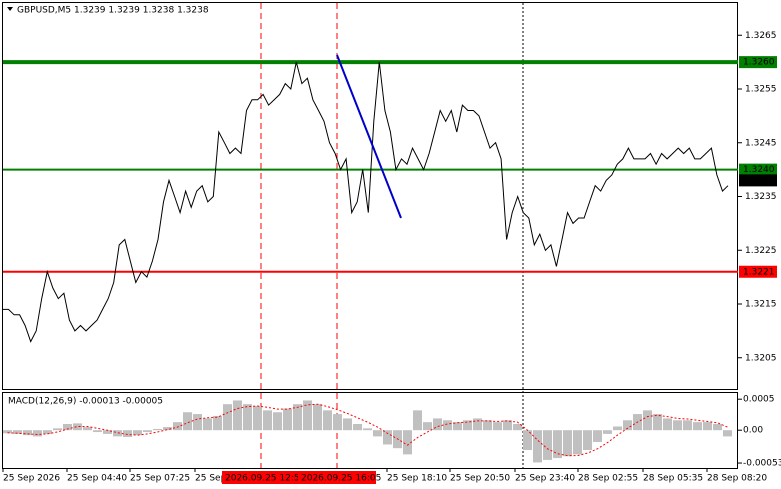  What do you see at coordinates (761, 197) in the screenshot?
I see `y-tick-label: 1.3235` at bounding box center [761, 197].